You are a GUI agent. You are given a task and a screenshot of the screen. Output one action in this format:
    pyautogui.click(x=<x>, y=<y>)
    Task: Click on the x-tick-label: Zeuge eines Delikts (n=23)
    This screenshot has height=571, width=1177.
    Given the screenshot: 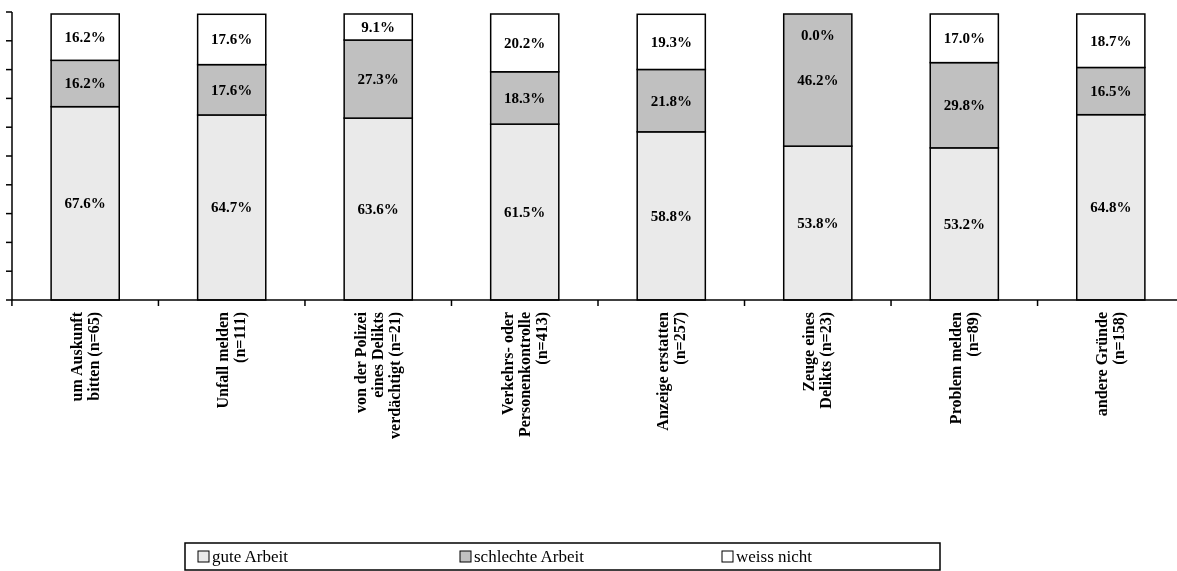 What is the action you would take?
    pyautogui.click(x=818, y=360)
    